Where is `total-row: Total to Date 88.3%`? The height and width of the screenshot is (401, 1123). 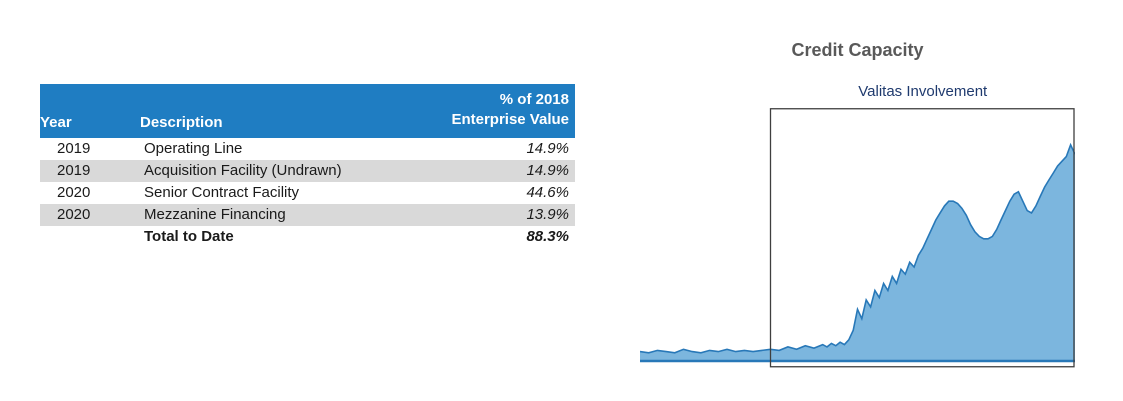 total-row: Total to Date 88.3% is located at coordinates (307, 236).